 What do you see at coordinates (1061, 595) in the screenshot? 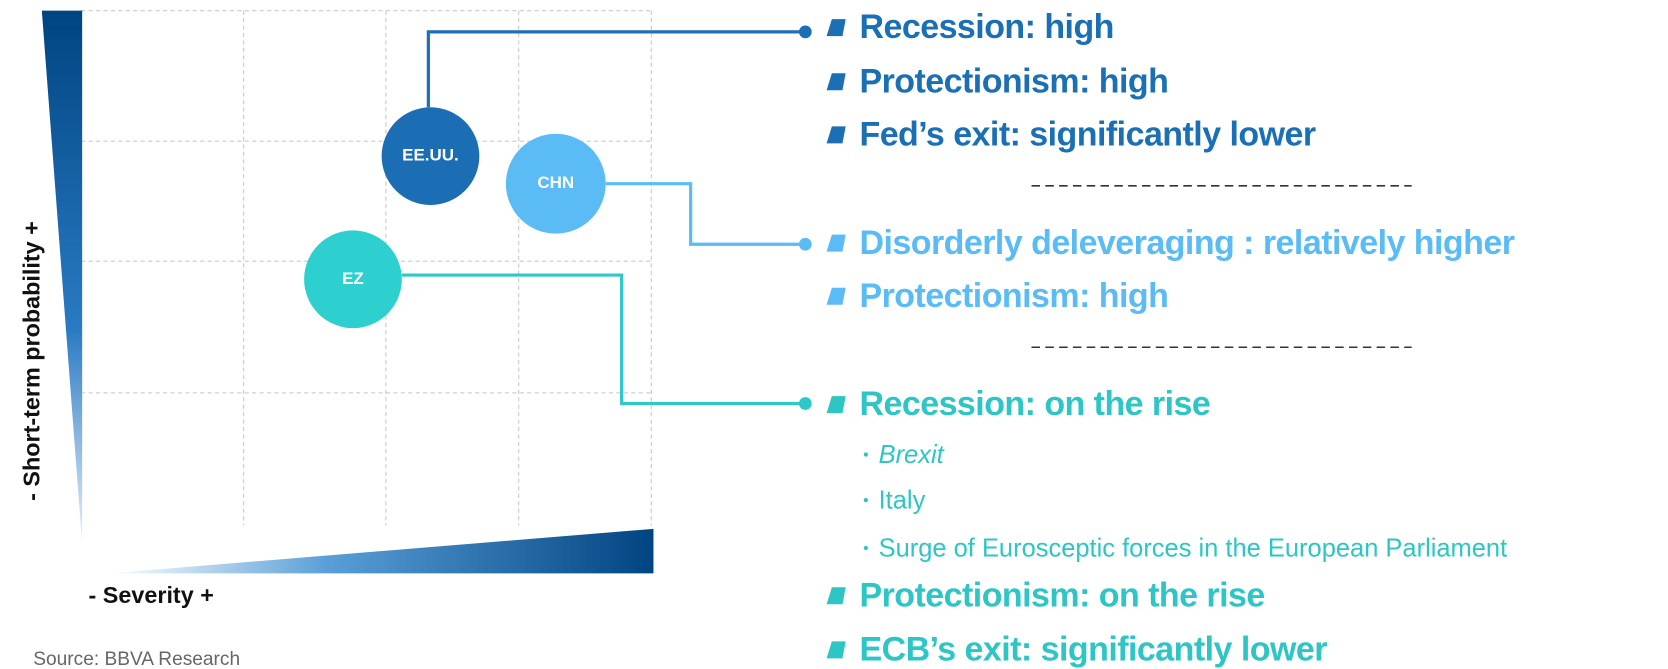
I see `list-item: Protectionism: on the rise` at bounding box center [1061, 595].